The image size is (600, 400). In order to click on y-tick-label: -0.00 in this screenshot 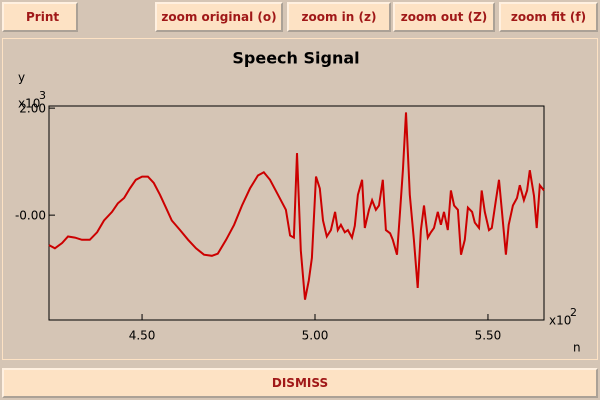, I will do `click(30, 216)`.